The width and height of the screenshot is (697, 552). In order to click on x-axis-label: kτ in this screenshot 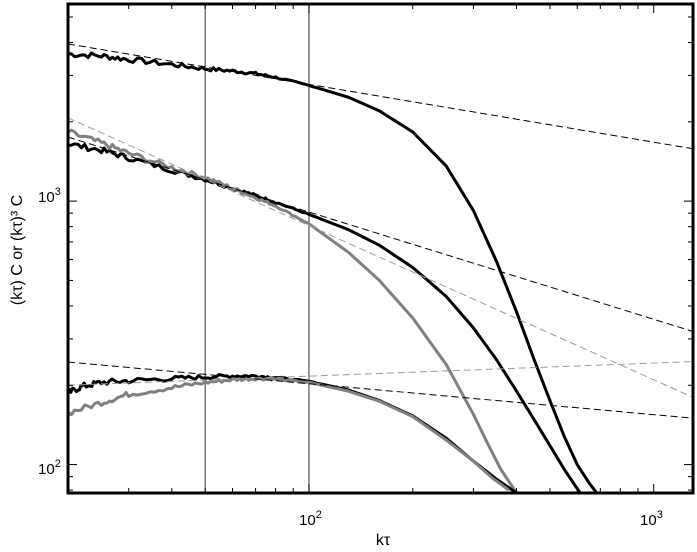, I will do `click(383, 540)`.